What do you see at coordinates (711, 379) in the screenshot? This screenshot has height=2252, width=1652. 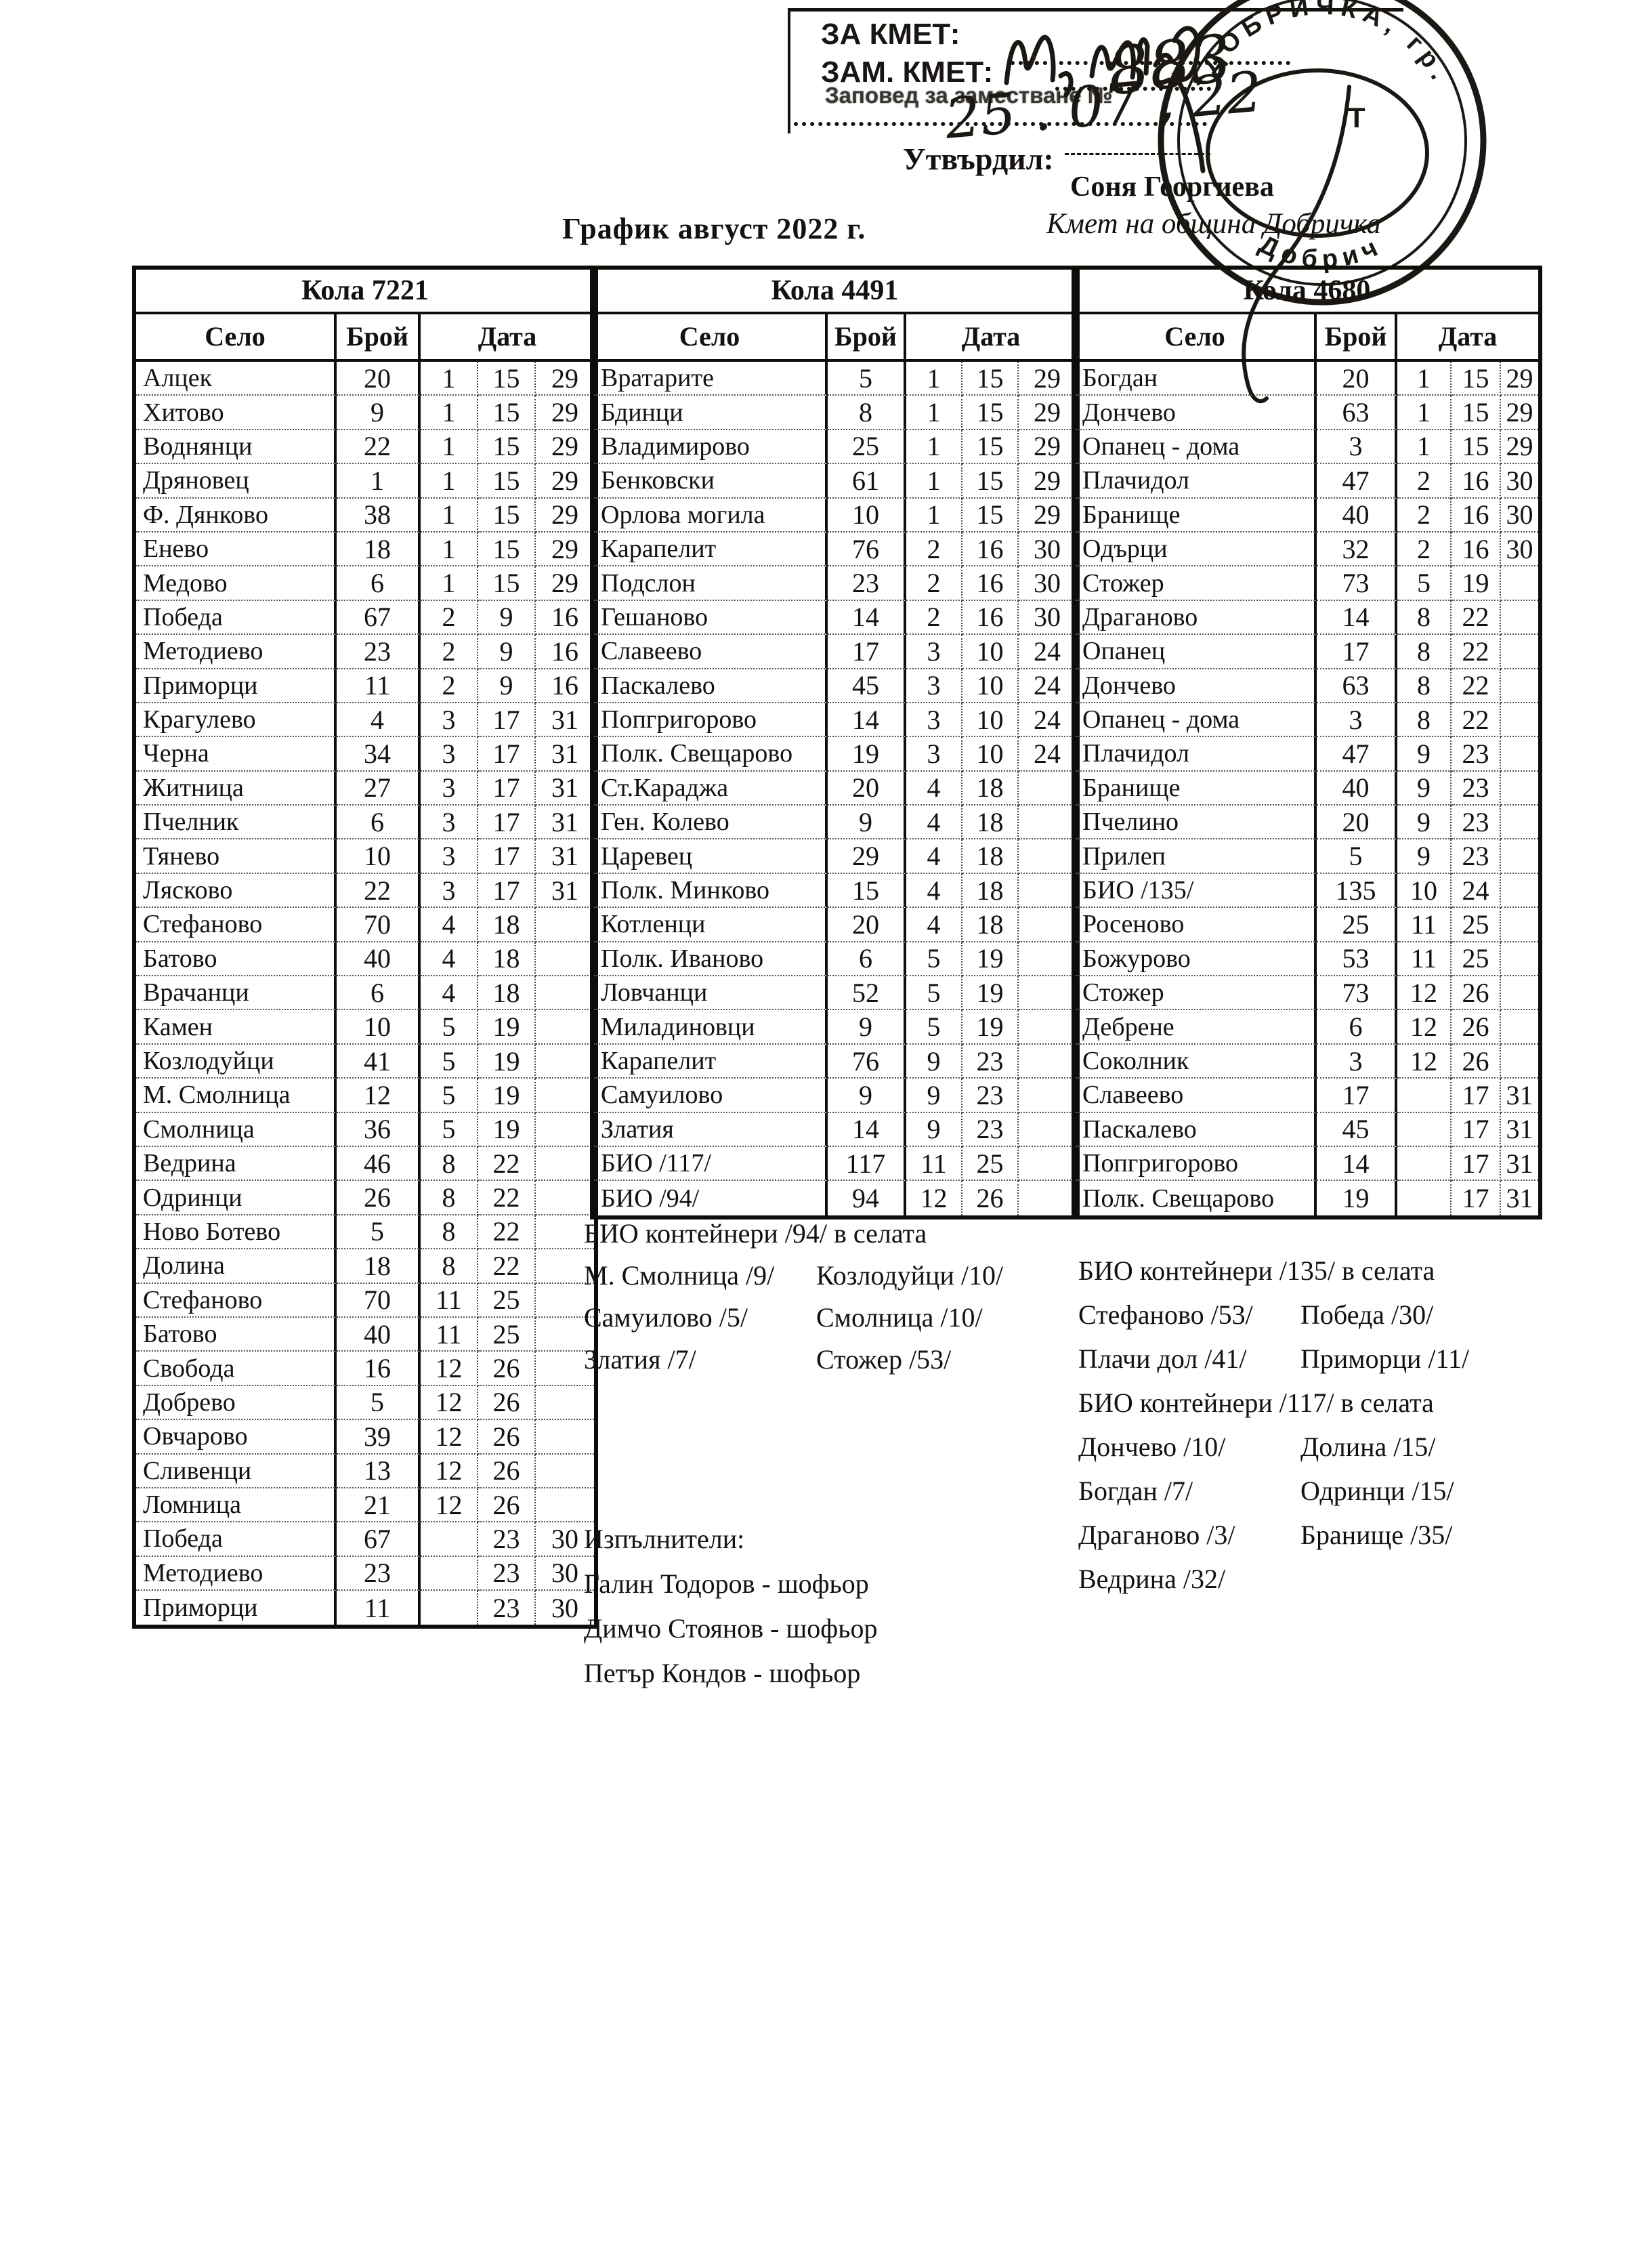 I see `village-cell: Вратарите` at bounding box center [711, 379].